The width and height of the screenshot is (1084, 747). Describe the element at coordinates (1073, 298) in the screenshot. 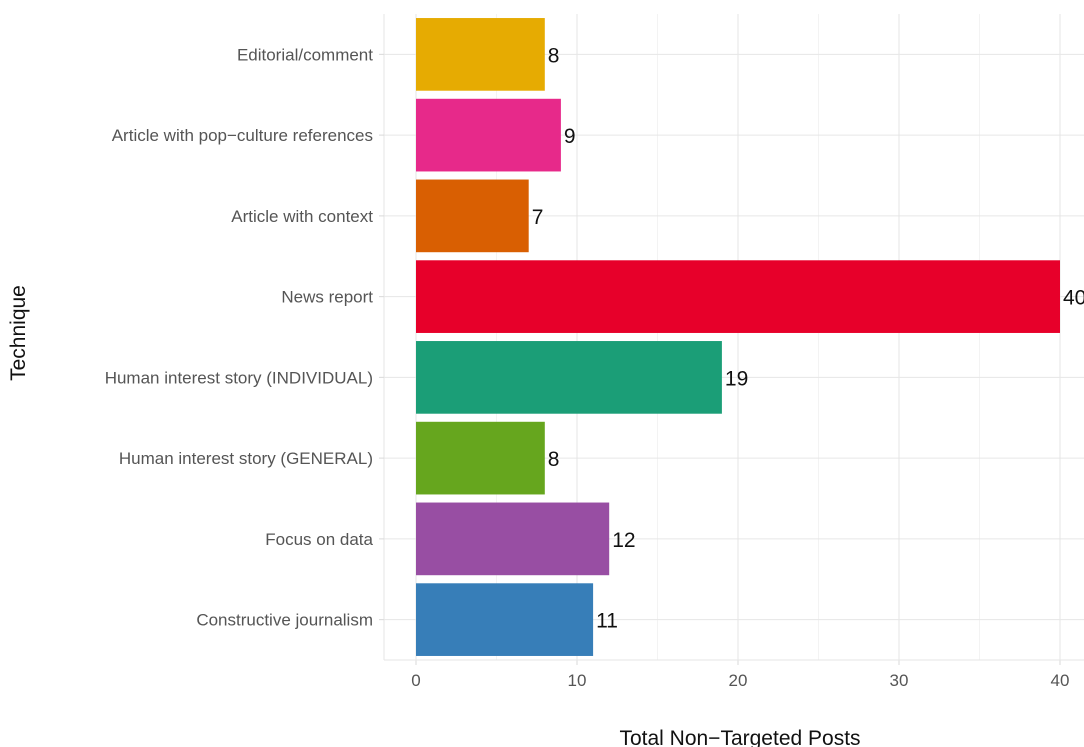

I see `bar-value-label: 40` at that location.